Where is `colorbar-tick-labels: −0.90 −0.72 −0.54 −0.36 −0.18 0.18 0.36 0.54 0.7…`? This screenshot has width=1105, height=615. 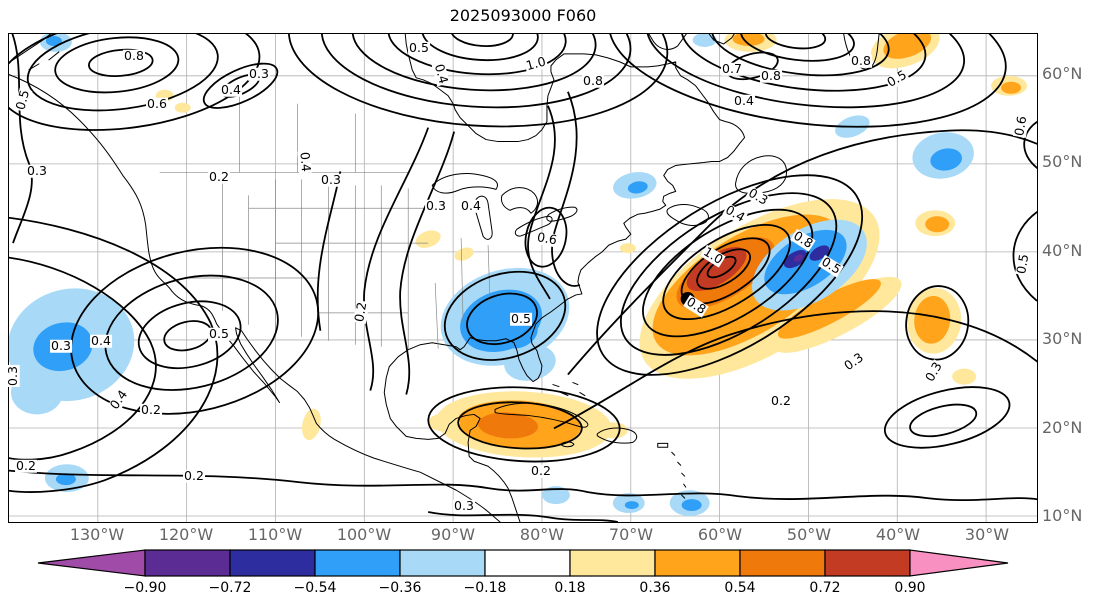
colorbar-tick-labels: −0.90 −0.72 −0.54 −0.36 −0.18 0.18 0.36 0.54 0.7… is located at coordinates (552, 590).